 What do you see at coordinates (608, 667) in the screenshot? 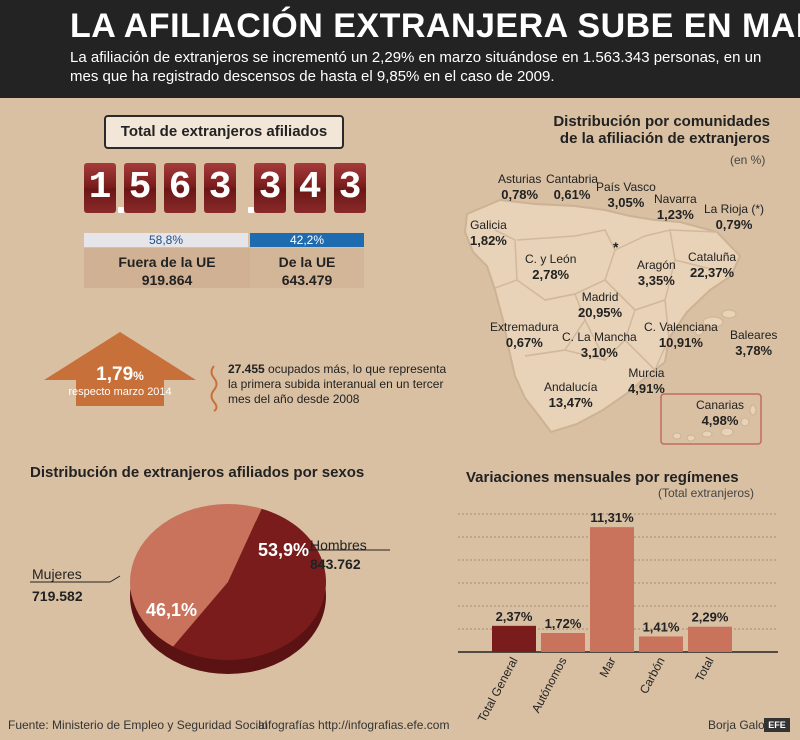
I see `category-label: Mar` at bounding box center [608, 667].